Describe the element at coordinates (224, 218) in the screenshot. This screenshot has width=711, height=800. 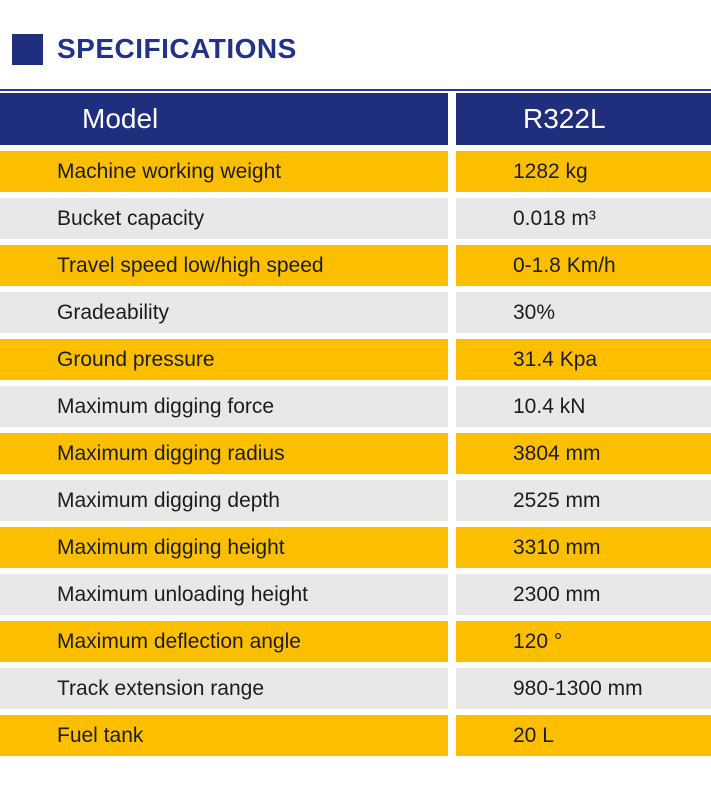
I see `spec-label-cell: Bucket capacity` at that location.